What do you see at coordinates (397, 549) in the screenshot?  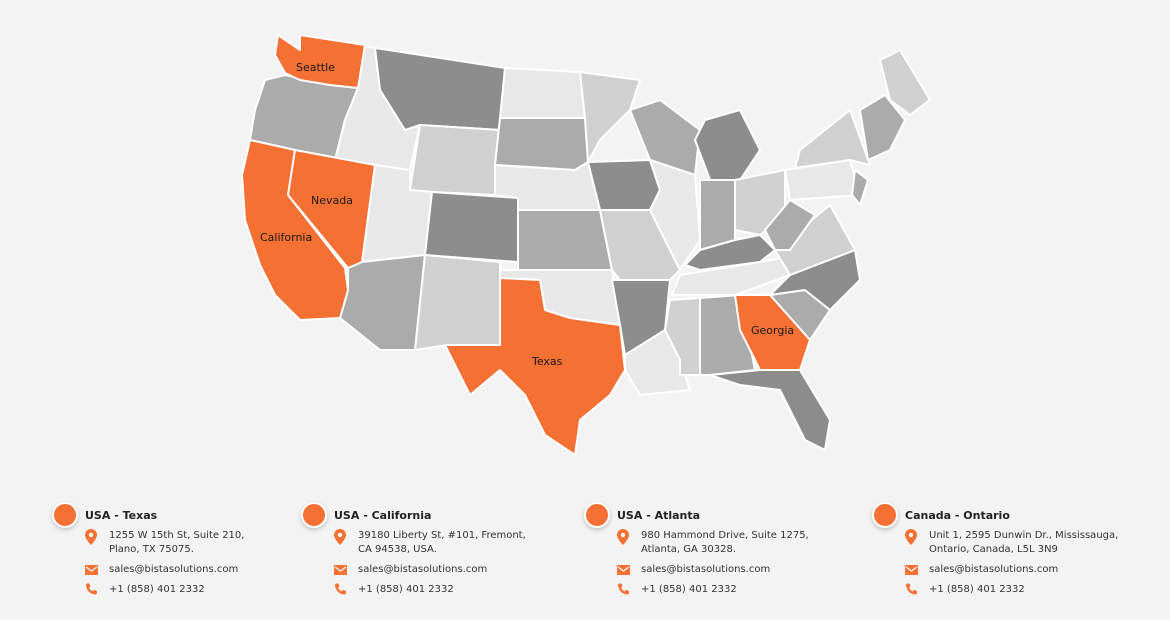 I see `address-line-2: CA 94538, USA.` at bounding box center [397, 549].